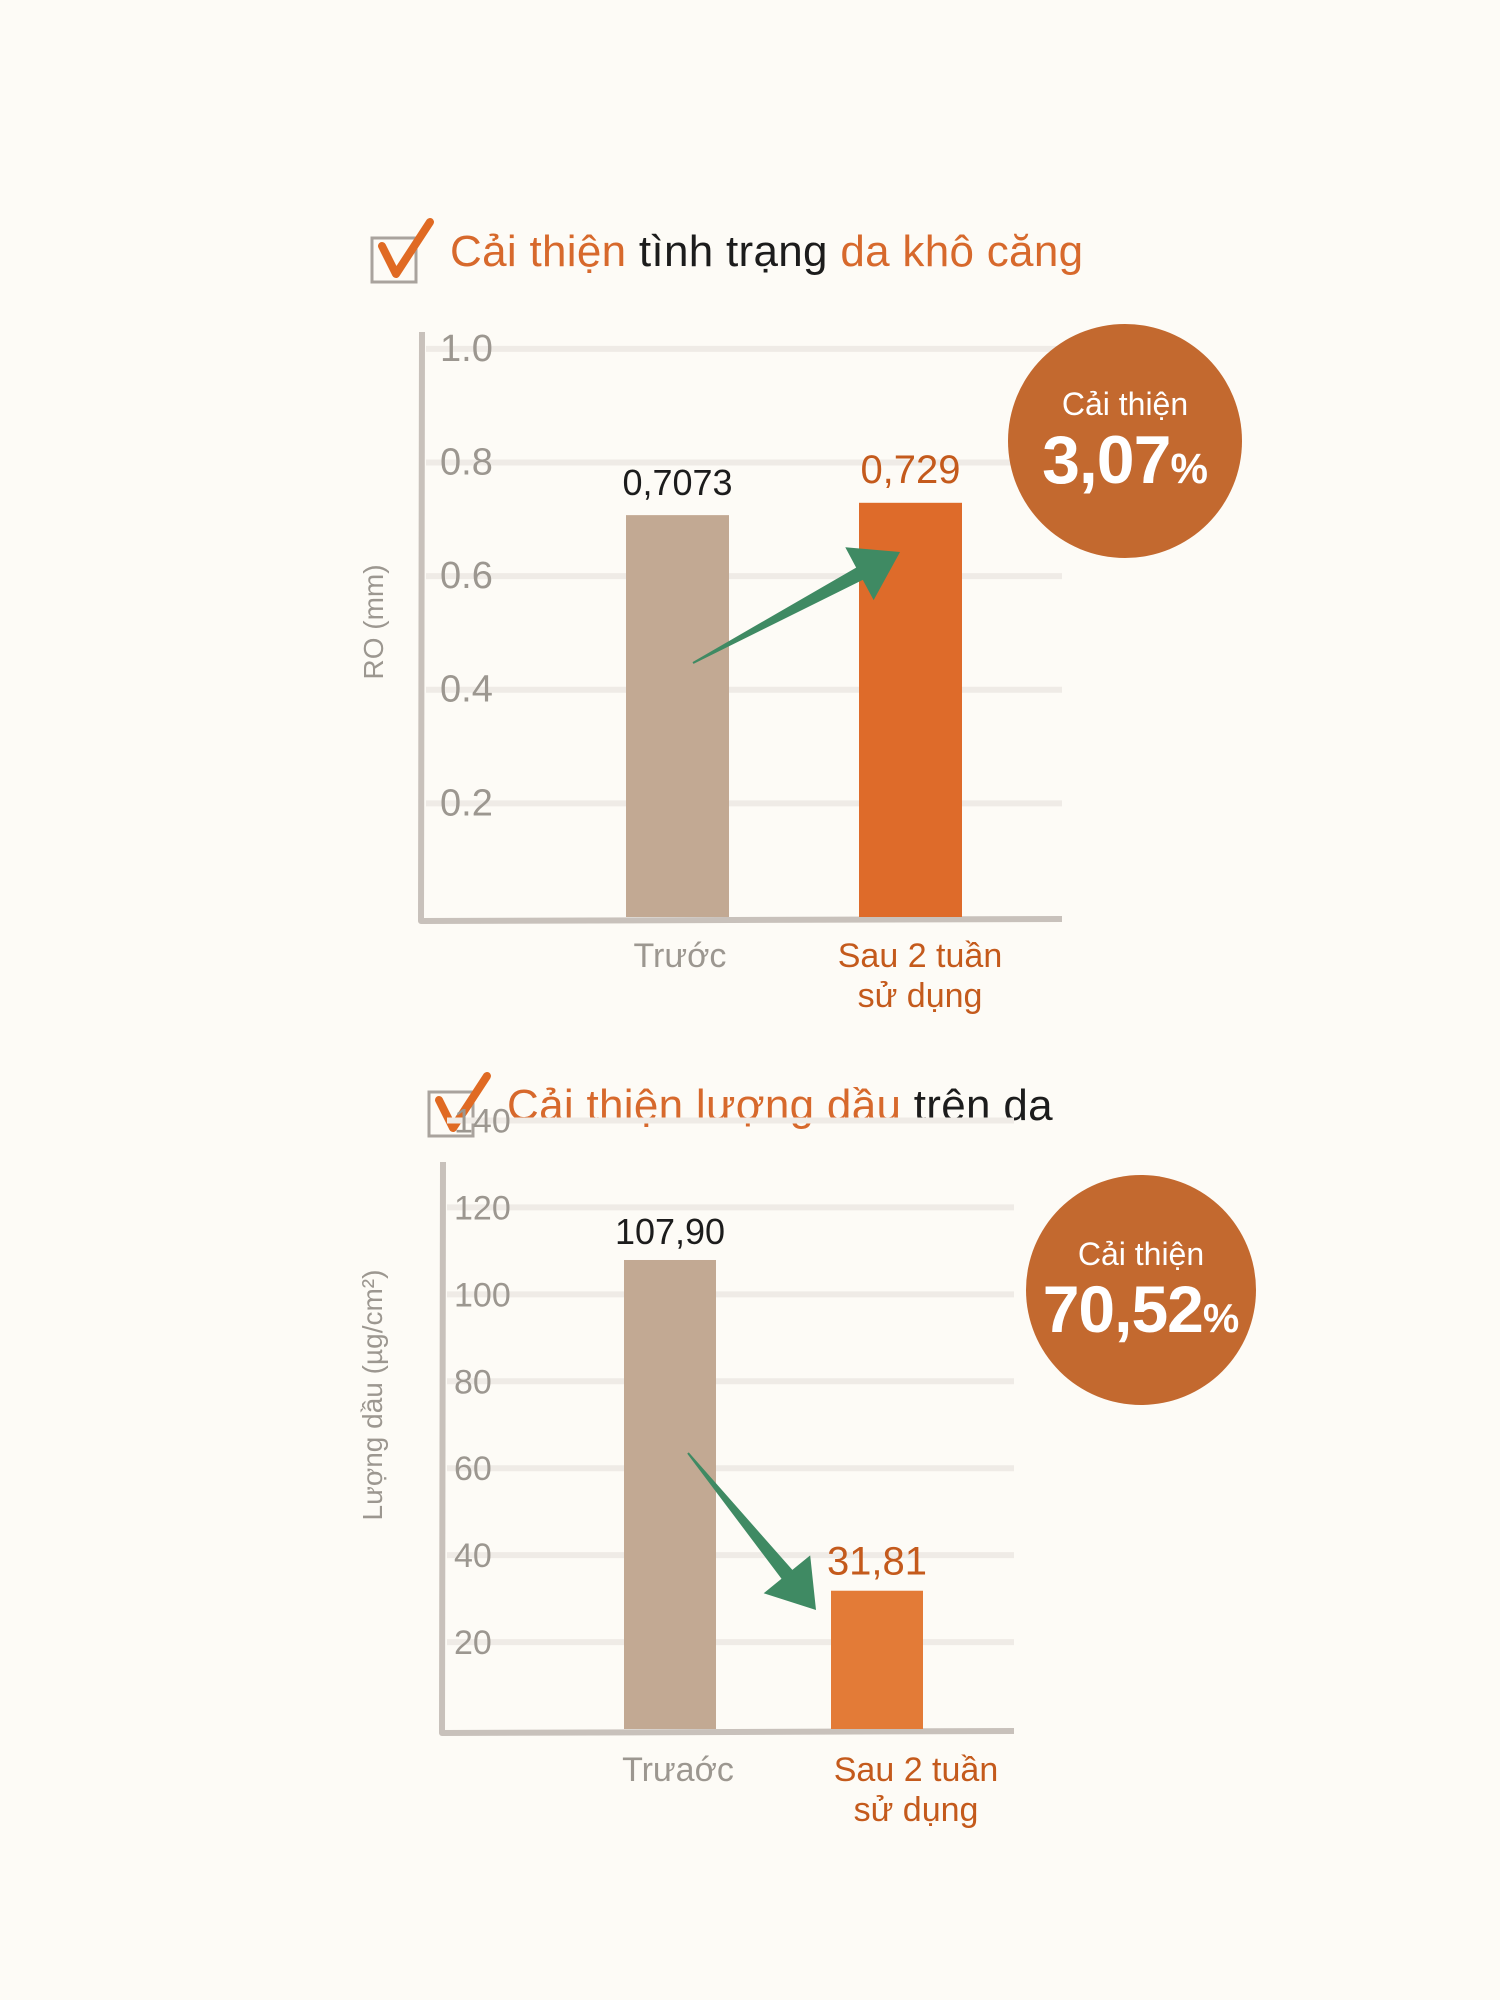  What do you see at coordinates (677, 716) in the screenshot?
I see `chart1-bar-before` at bounding box center [677, 716].